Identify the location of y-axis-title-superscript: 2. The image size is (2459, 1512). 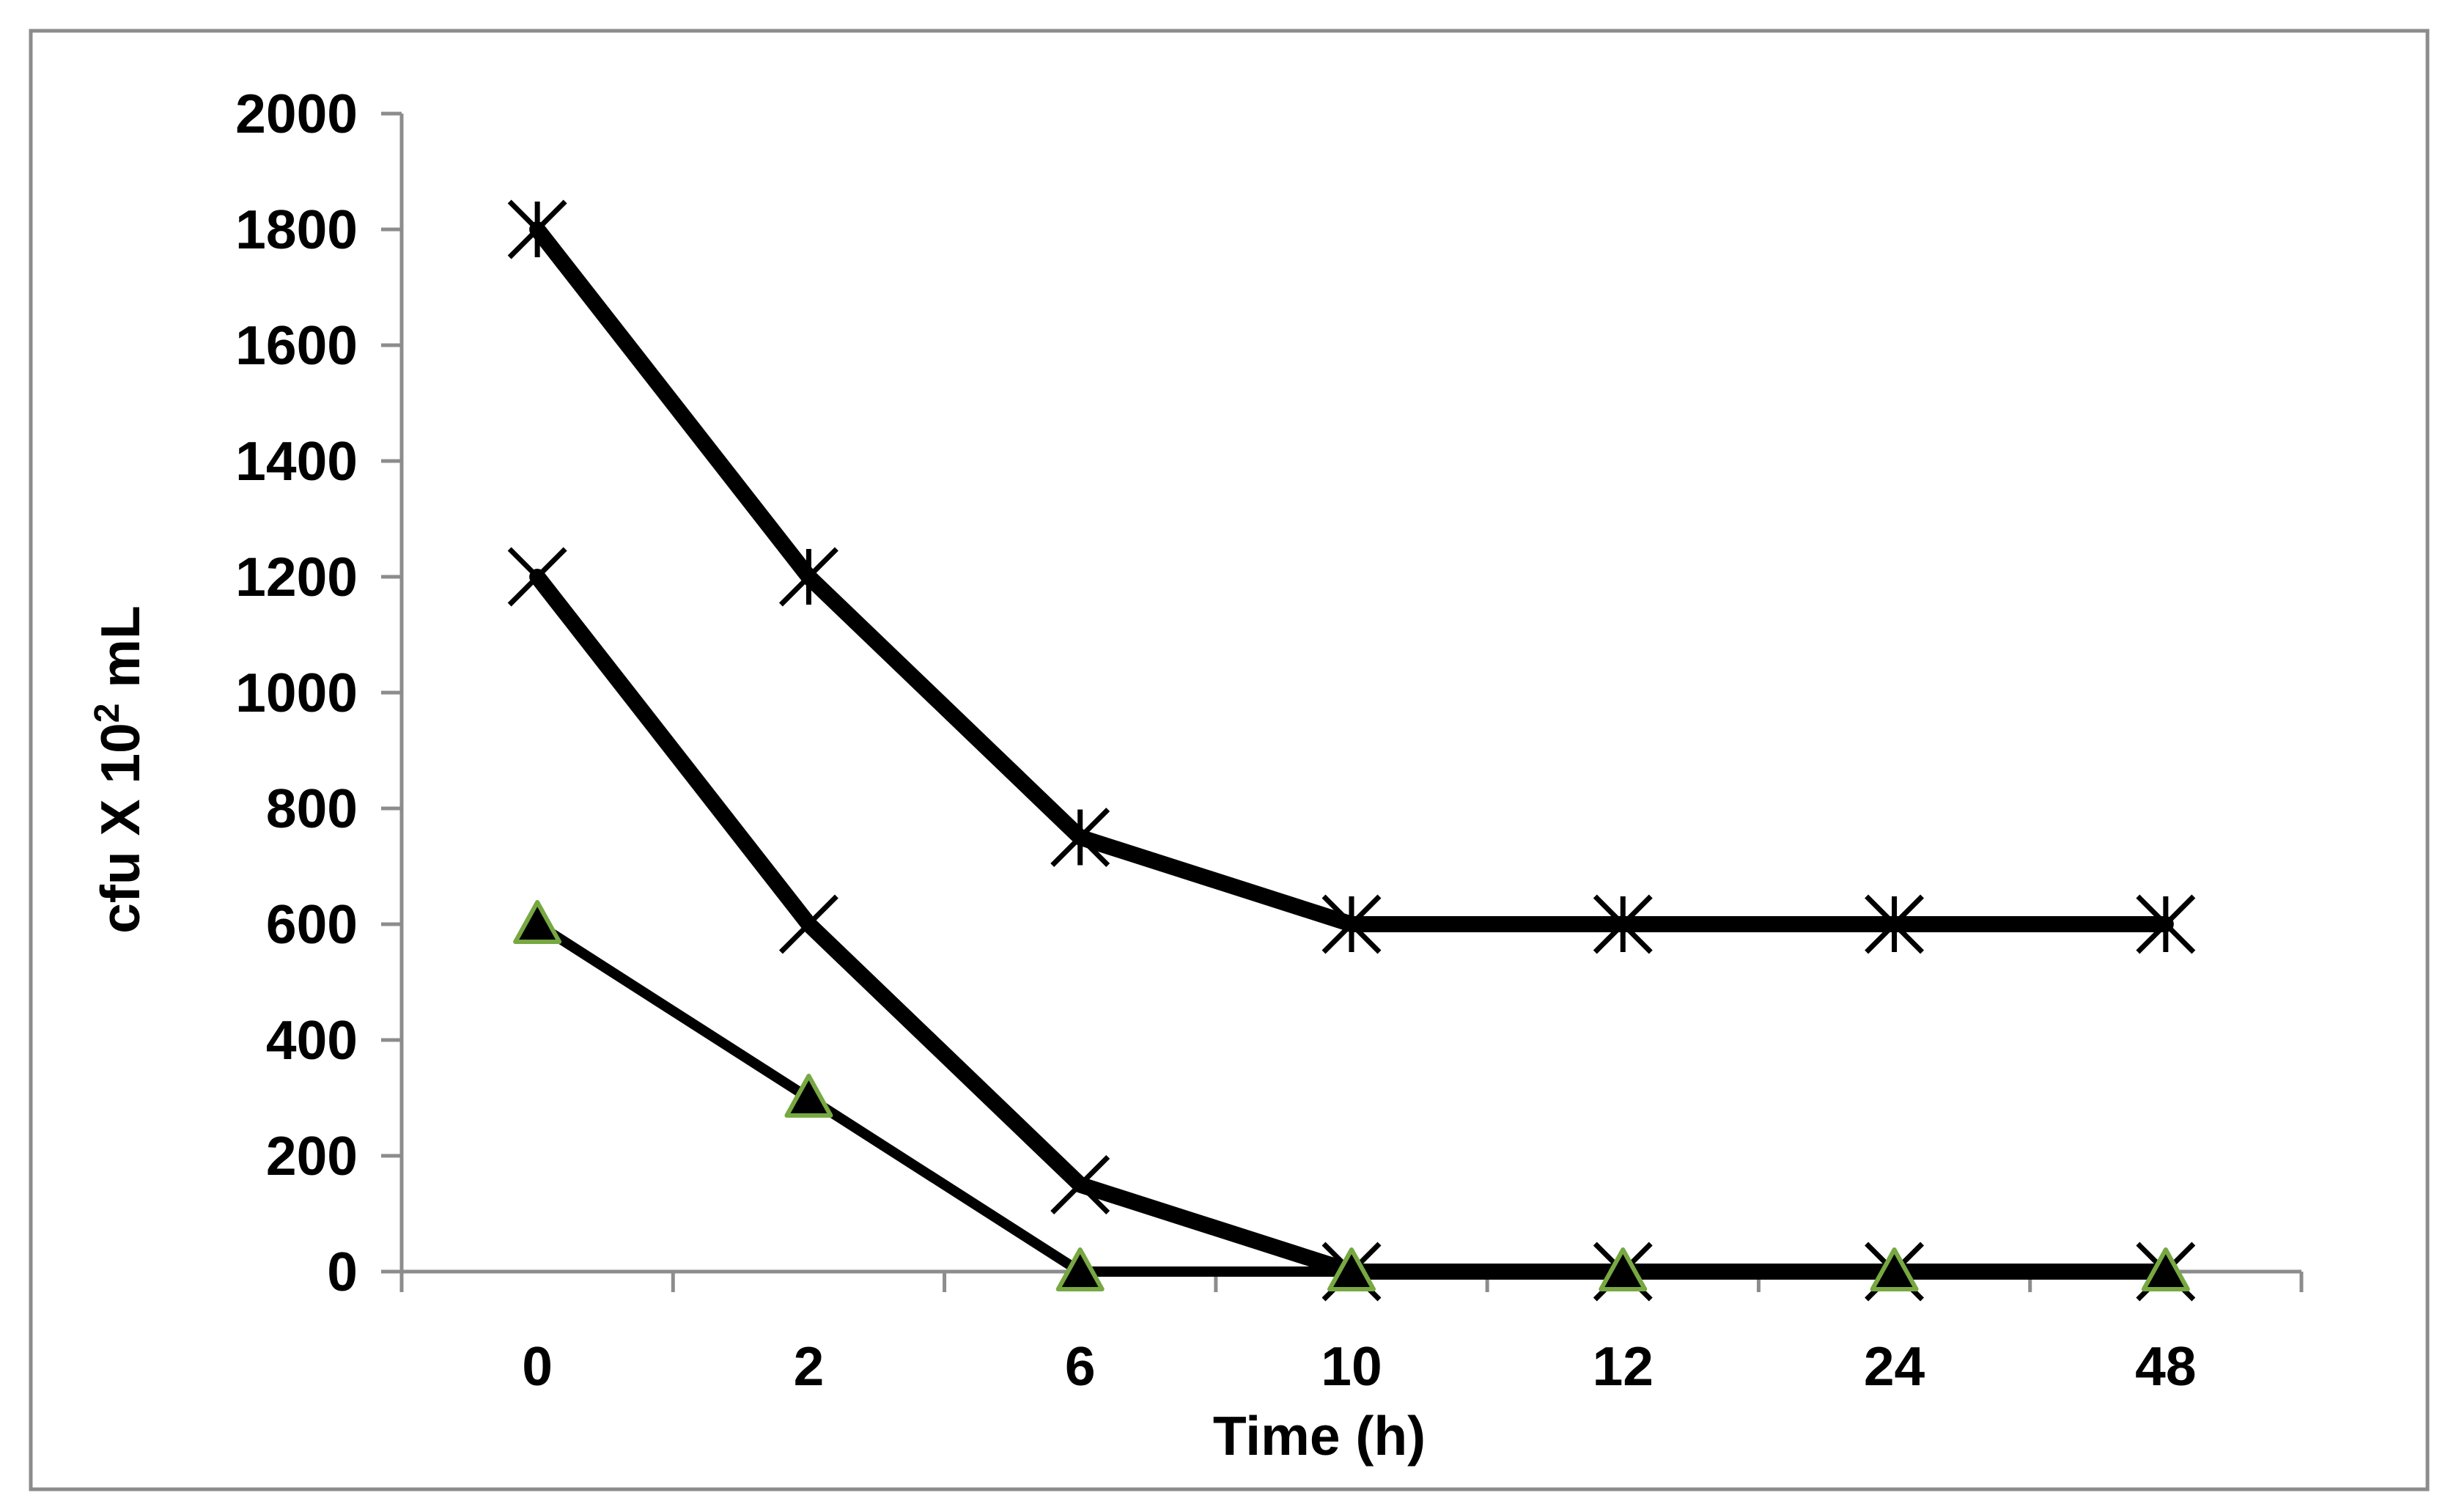
(107, 713).